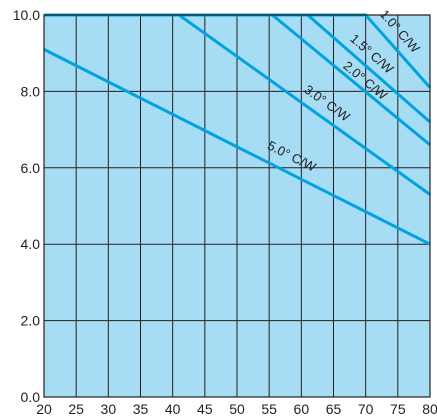  What do you see at coordinates (44, 409) in the screenshot?
I see `x-tick-label-0: 20` at bounding box center [44, 409].